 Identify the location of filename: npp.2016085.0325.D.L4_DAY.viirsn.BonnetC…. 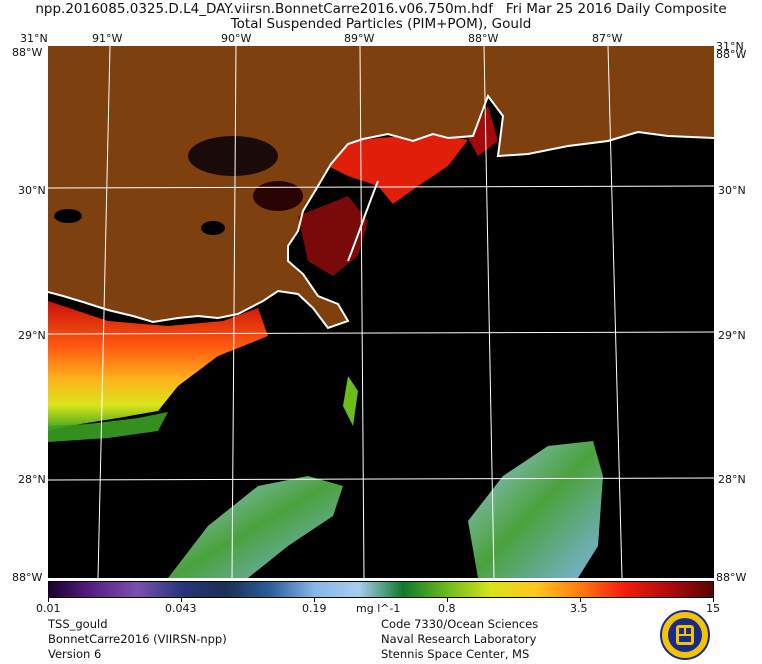
(264, 9).